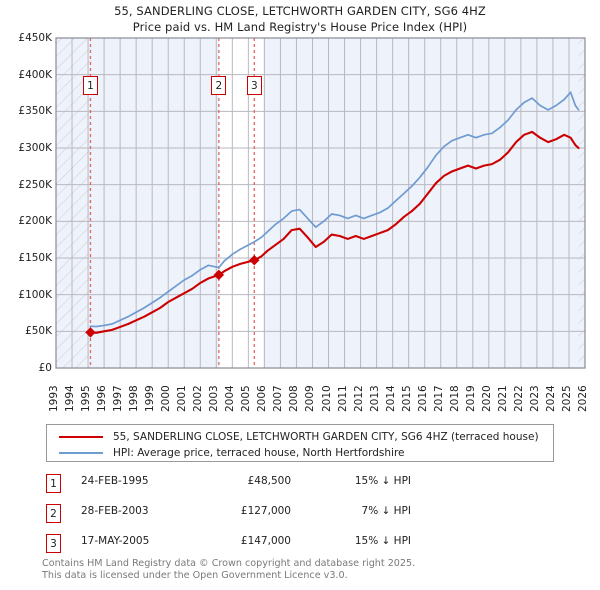  I want to click on x-axis-tick-label: 2022, so click(518, 398).